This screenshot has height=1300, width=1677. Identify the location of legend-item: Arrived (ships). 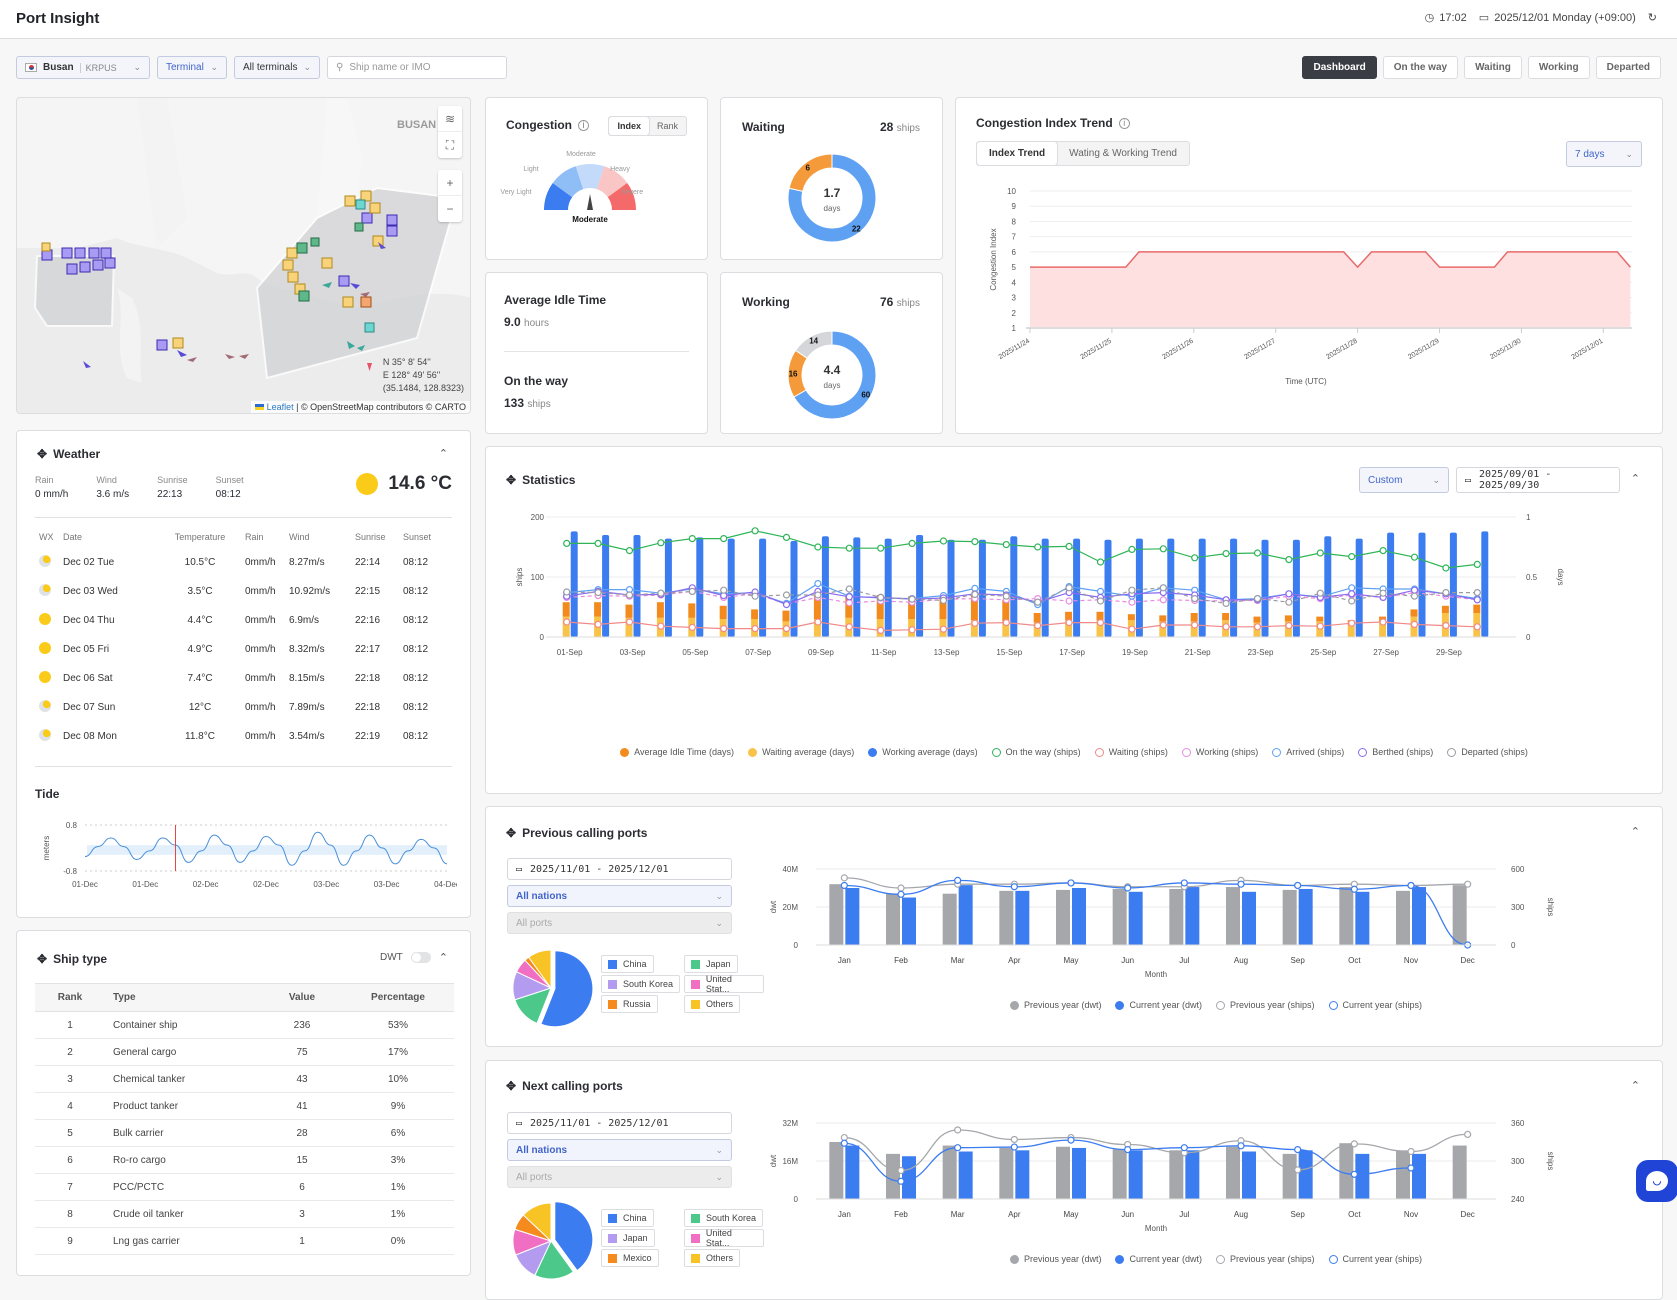
(1308, 752).